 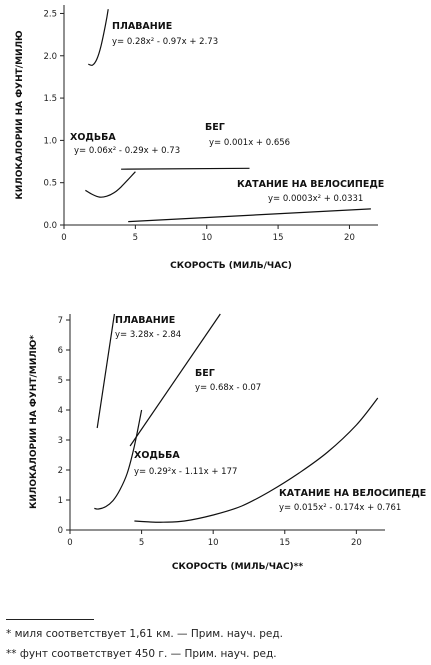 What do you see at coordinates (60, 351) in the screenshot?
I see `y-tick-label: 6` at bounding box center [60, 351].